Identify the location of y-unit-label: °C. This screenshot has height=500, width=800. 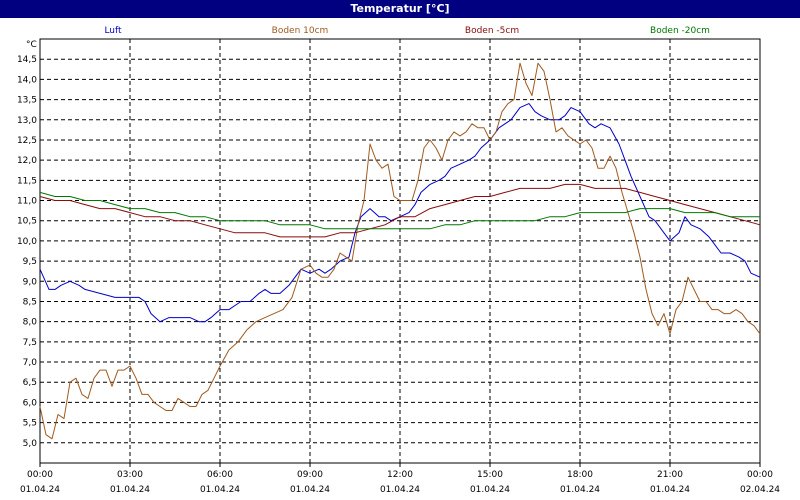
(31, 45).